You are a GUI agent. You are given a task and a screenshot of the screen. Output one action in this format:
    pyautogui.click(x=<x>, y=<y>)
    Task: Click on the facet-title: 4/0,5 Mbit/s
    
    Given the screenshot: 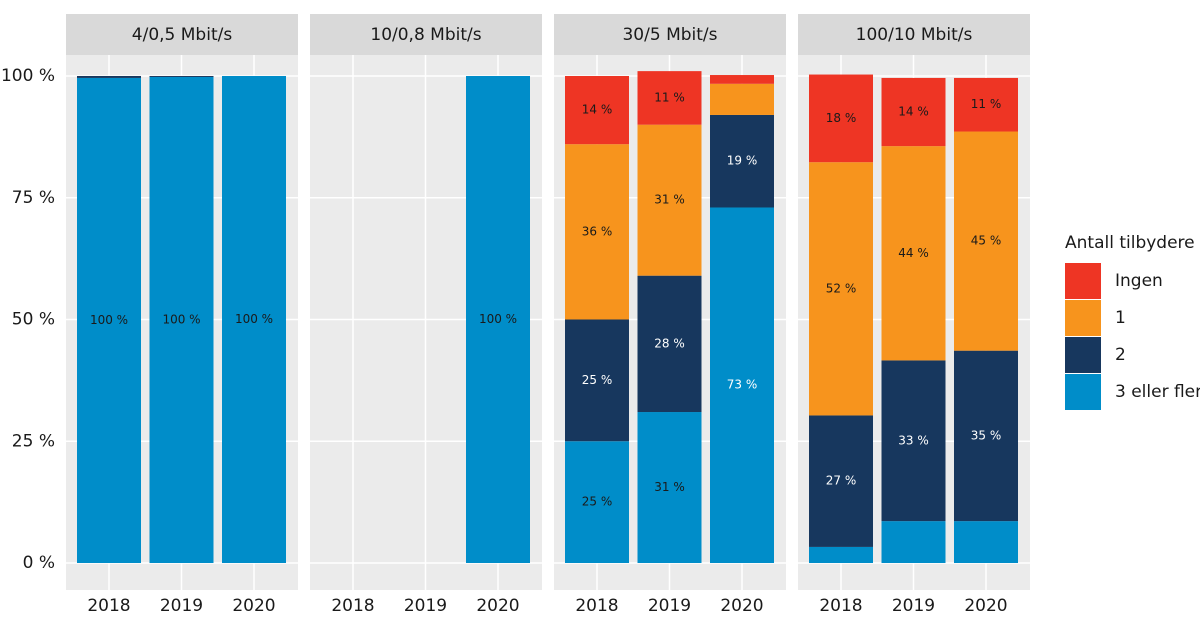 What is the action you would take?
    pyautogui.click(x=182, y=35)
    